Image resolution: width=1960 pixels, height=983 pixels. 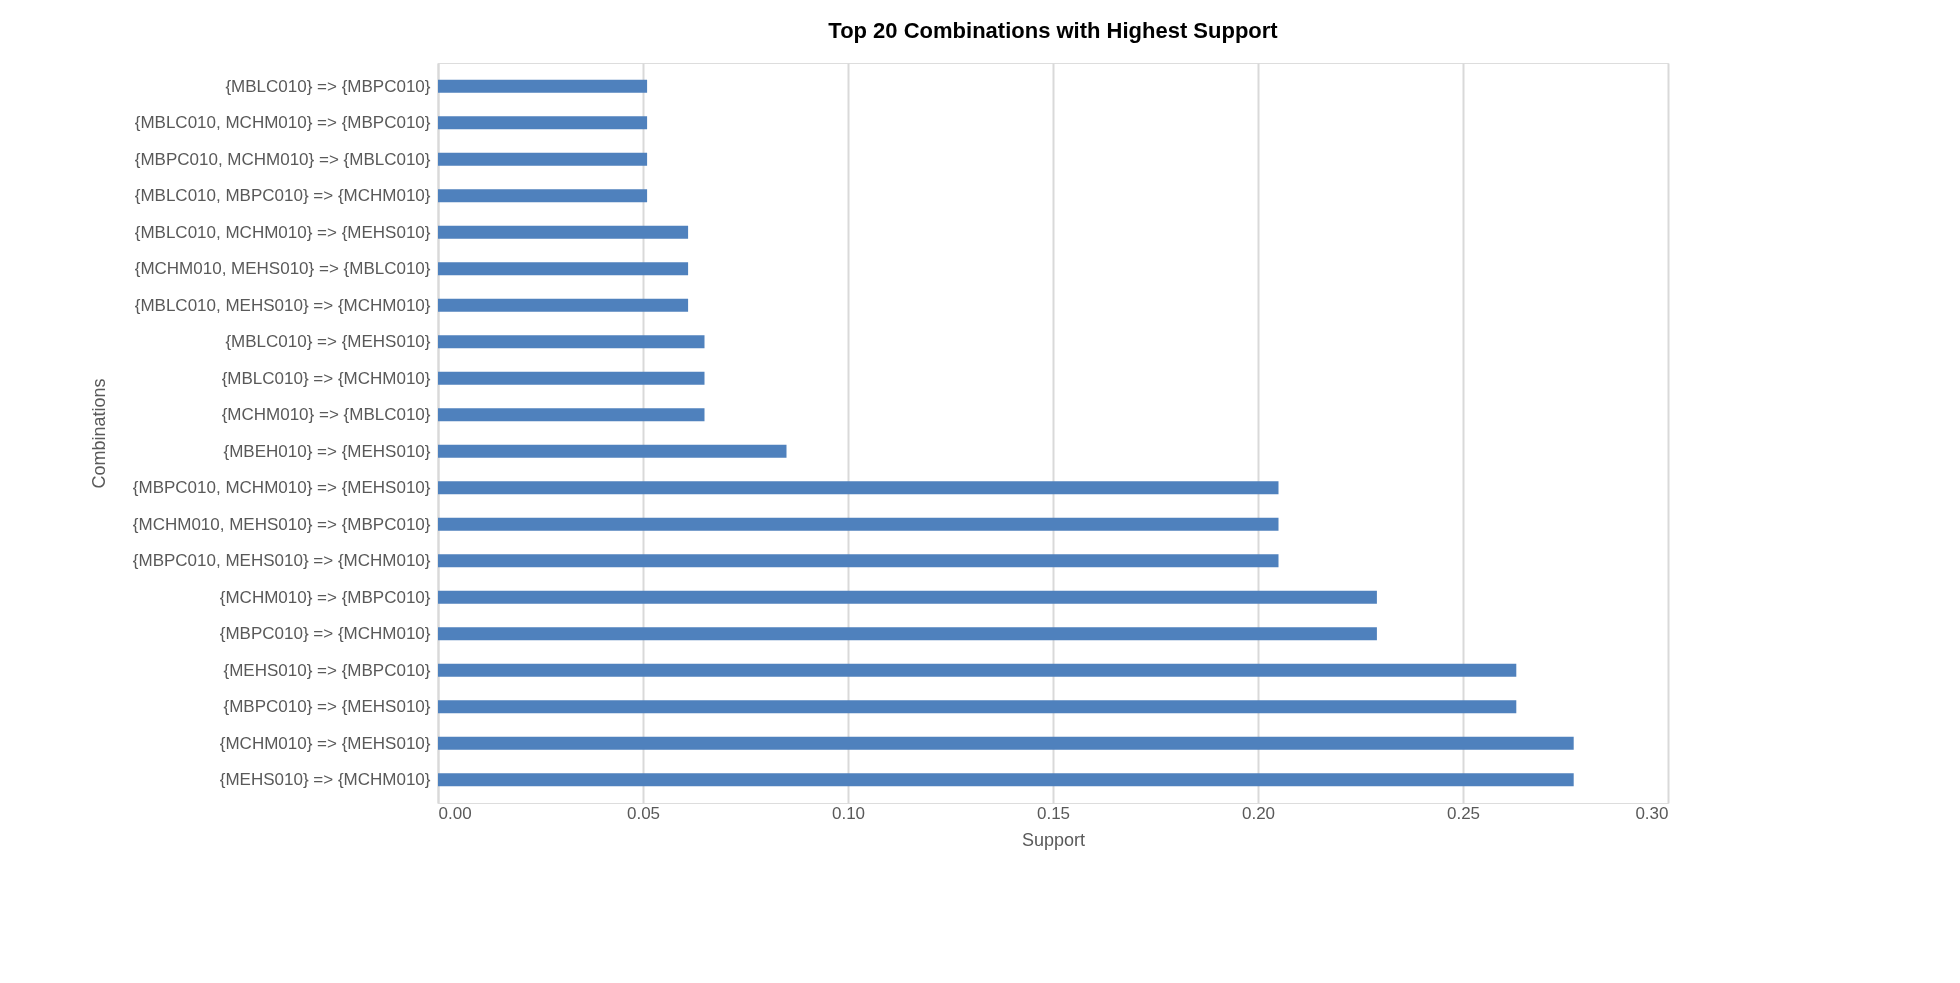 I want to click on y-tick-label: {MBPC010} => {MEHS010}, so click(x=327, y=707).